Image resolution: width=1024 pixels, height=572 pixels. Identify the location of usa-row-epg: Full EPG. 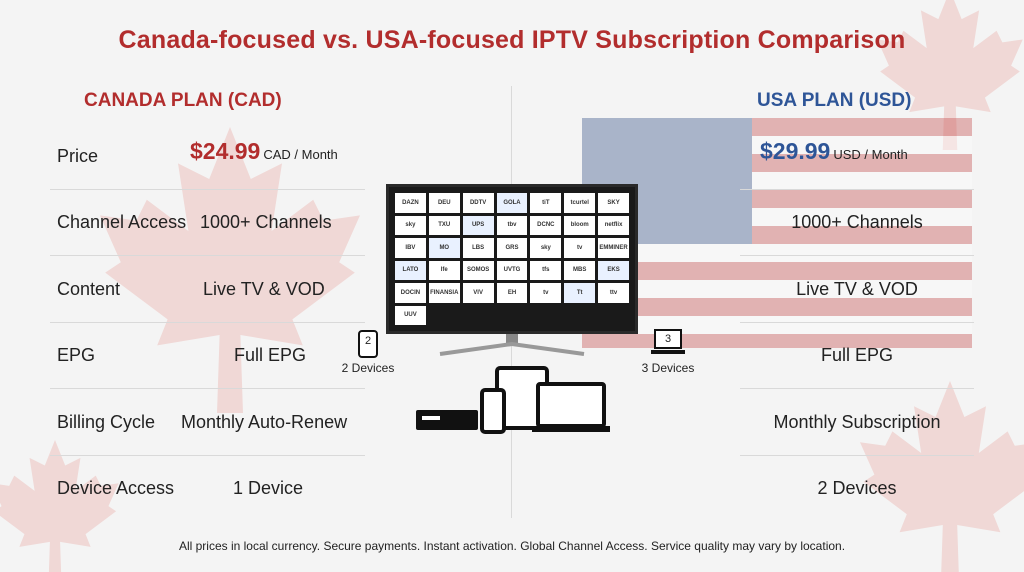
(857, 356).